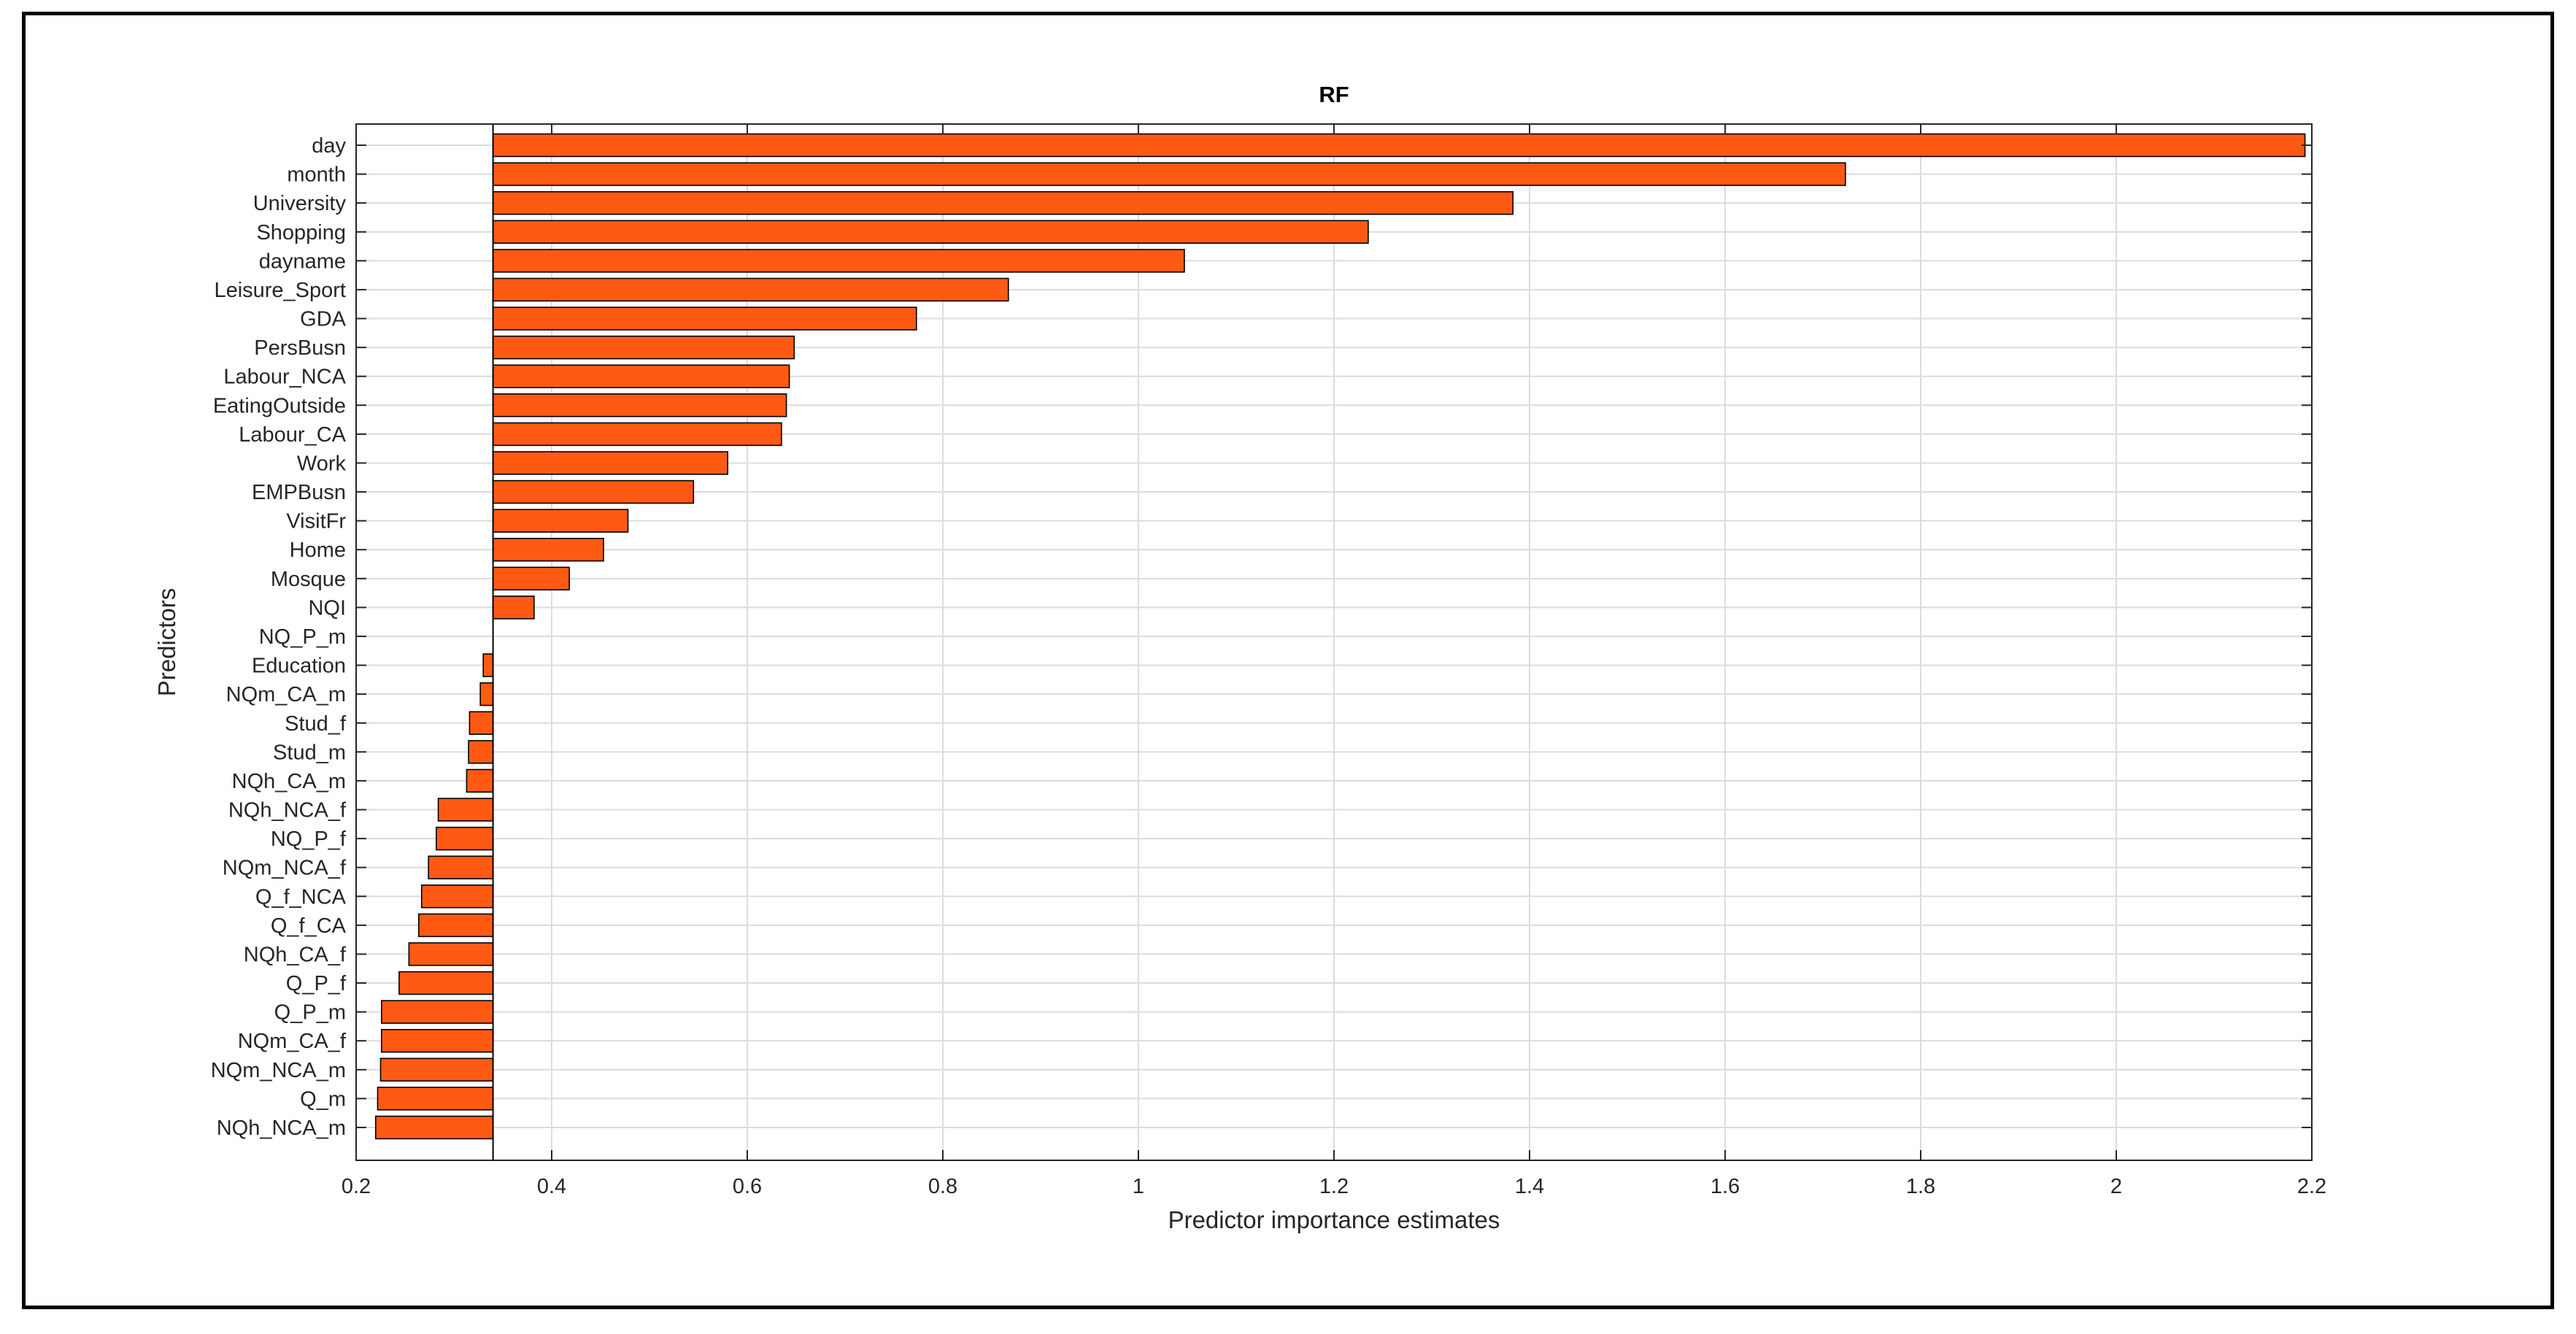 Image resolution: width=2576 pixels, height=1334 pixels. Describe the element at coordinates (437, 1012) in the screenshot. I see `bar-q-p-m` at that location.